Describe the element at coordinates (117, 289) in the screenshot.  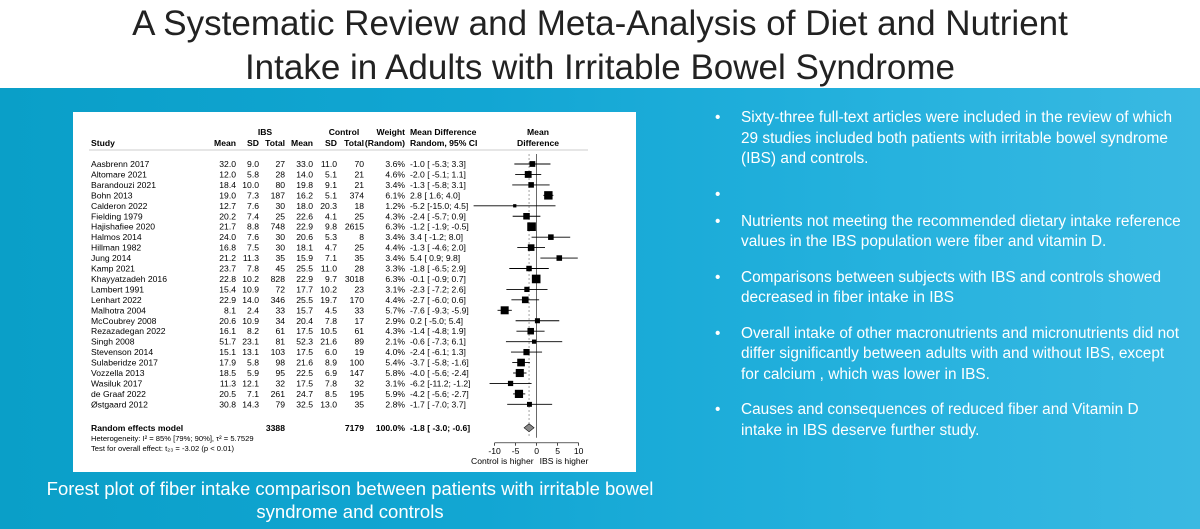
I see `study-name: Lambert 1991` at that location.